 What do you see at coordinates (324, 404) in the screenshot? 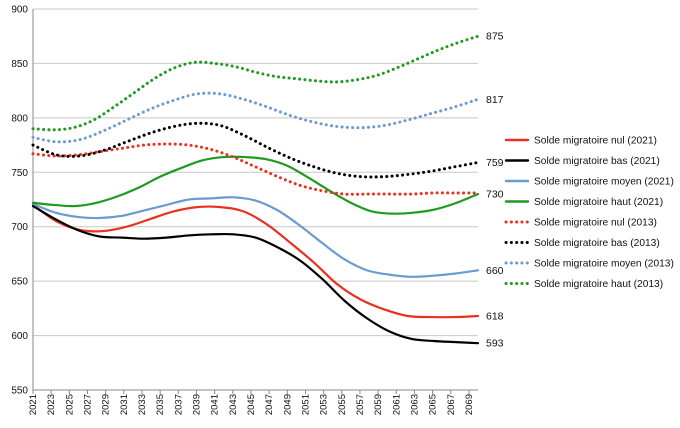
I see `x-tick-label: 2053` at bounding box center [324, 404].